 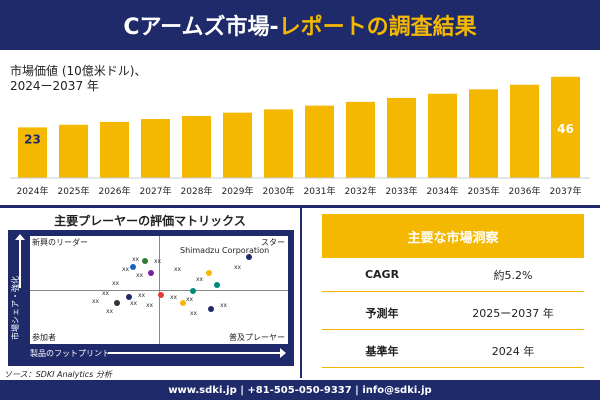 I want to click on bar-2033年, so click(x=401, y=137).